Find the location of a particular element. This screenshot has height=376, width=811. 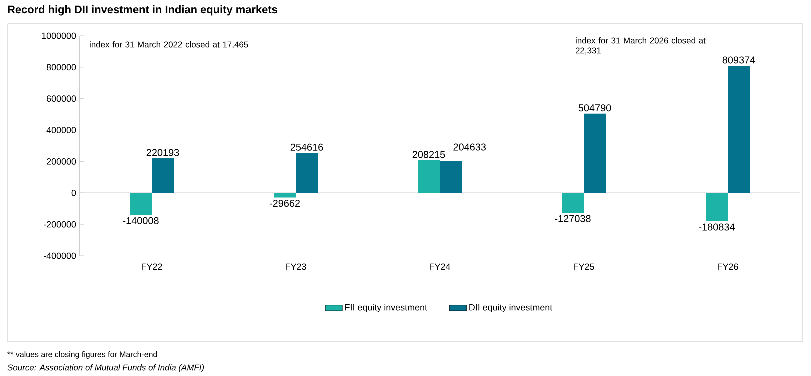

data-label: 504790 is located at coordinates (595, 108).